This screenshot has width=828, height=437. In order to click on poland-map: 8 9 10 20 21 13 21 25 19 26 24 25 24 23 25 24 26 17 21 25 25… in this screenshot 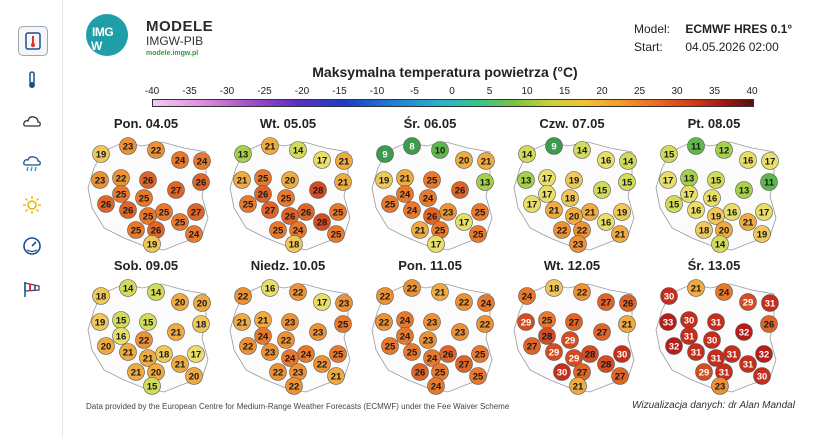, I will do `click(433, 195)`.